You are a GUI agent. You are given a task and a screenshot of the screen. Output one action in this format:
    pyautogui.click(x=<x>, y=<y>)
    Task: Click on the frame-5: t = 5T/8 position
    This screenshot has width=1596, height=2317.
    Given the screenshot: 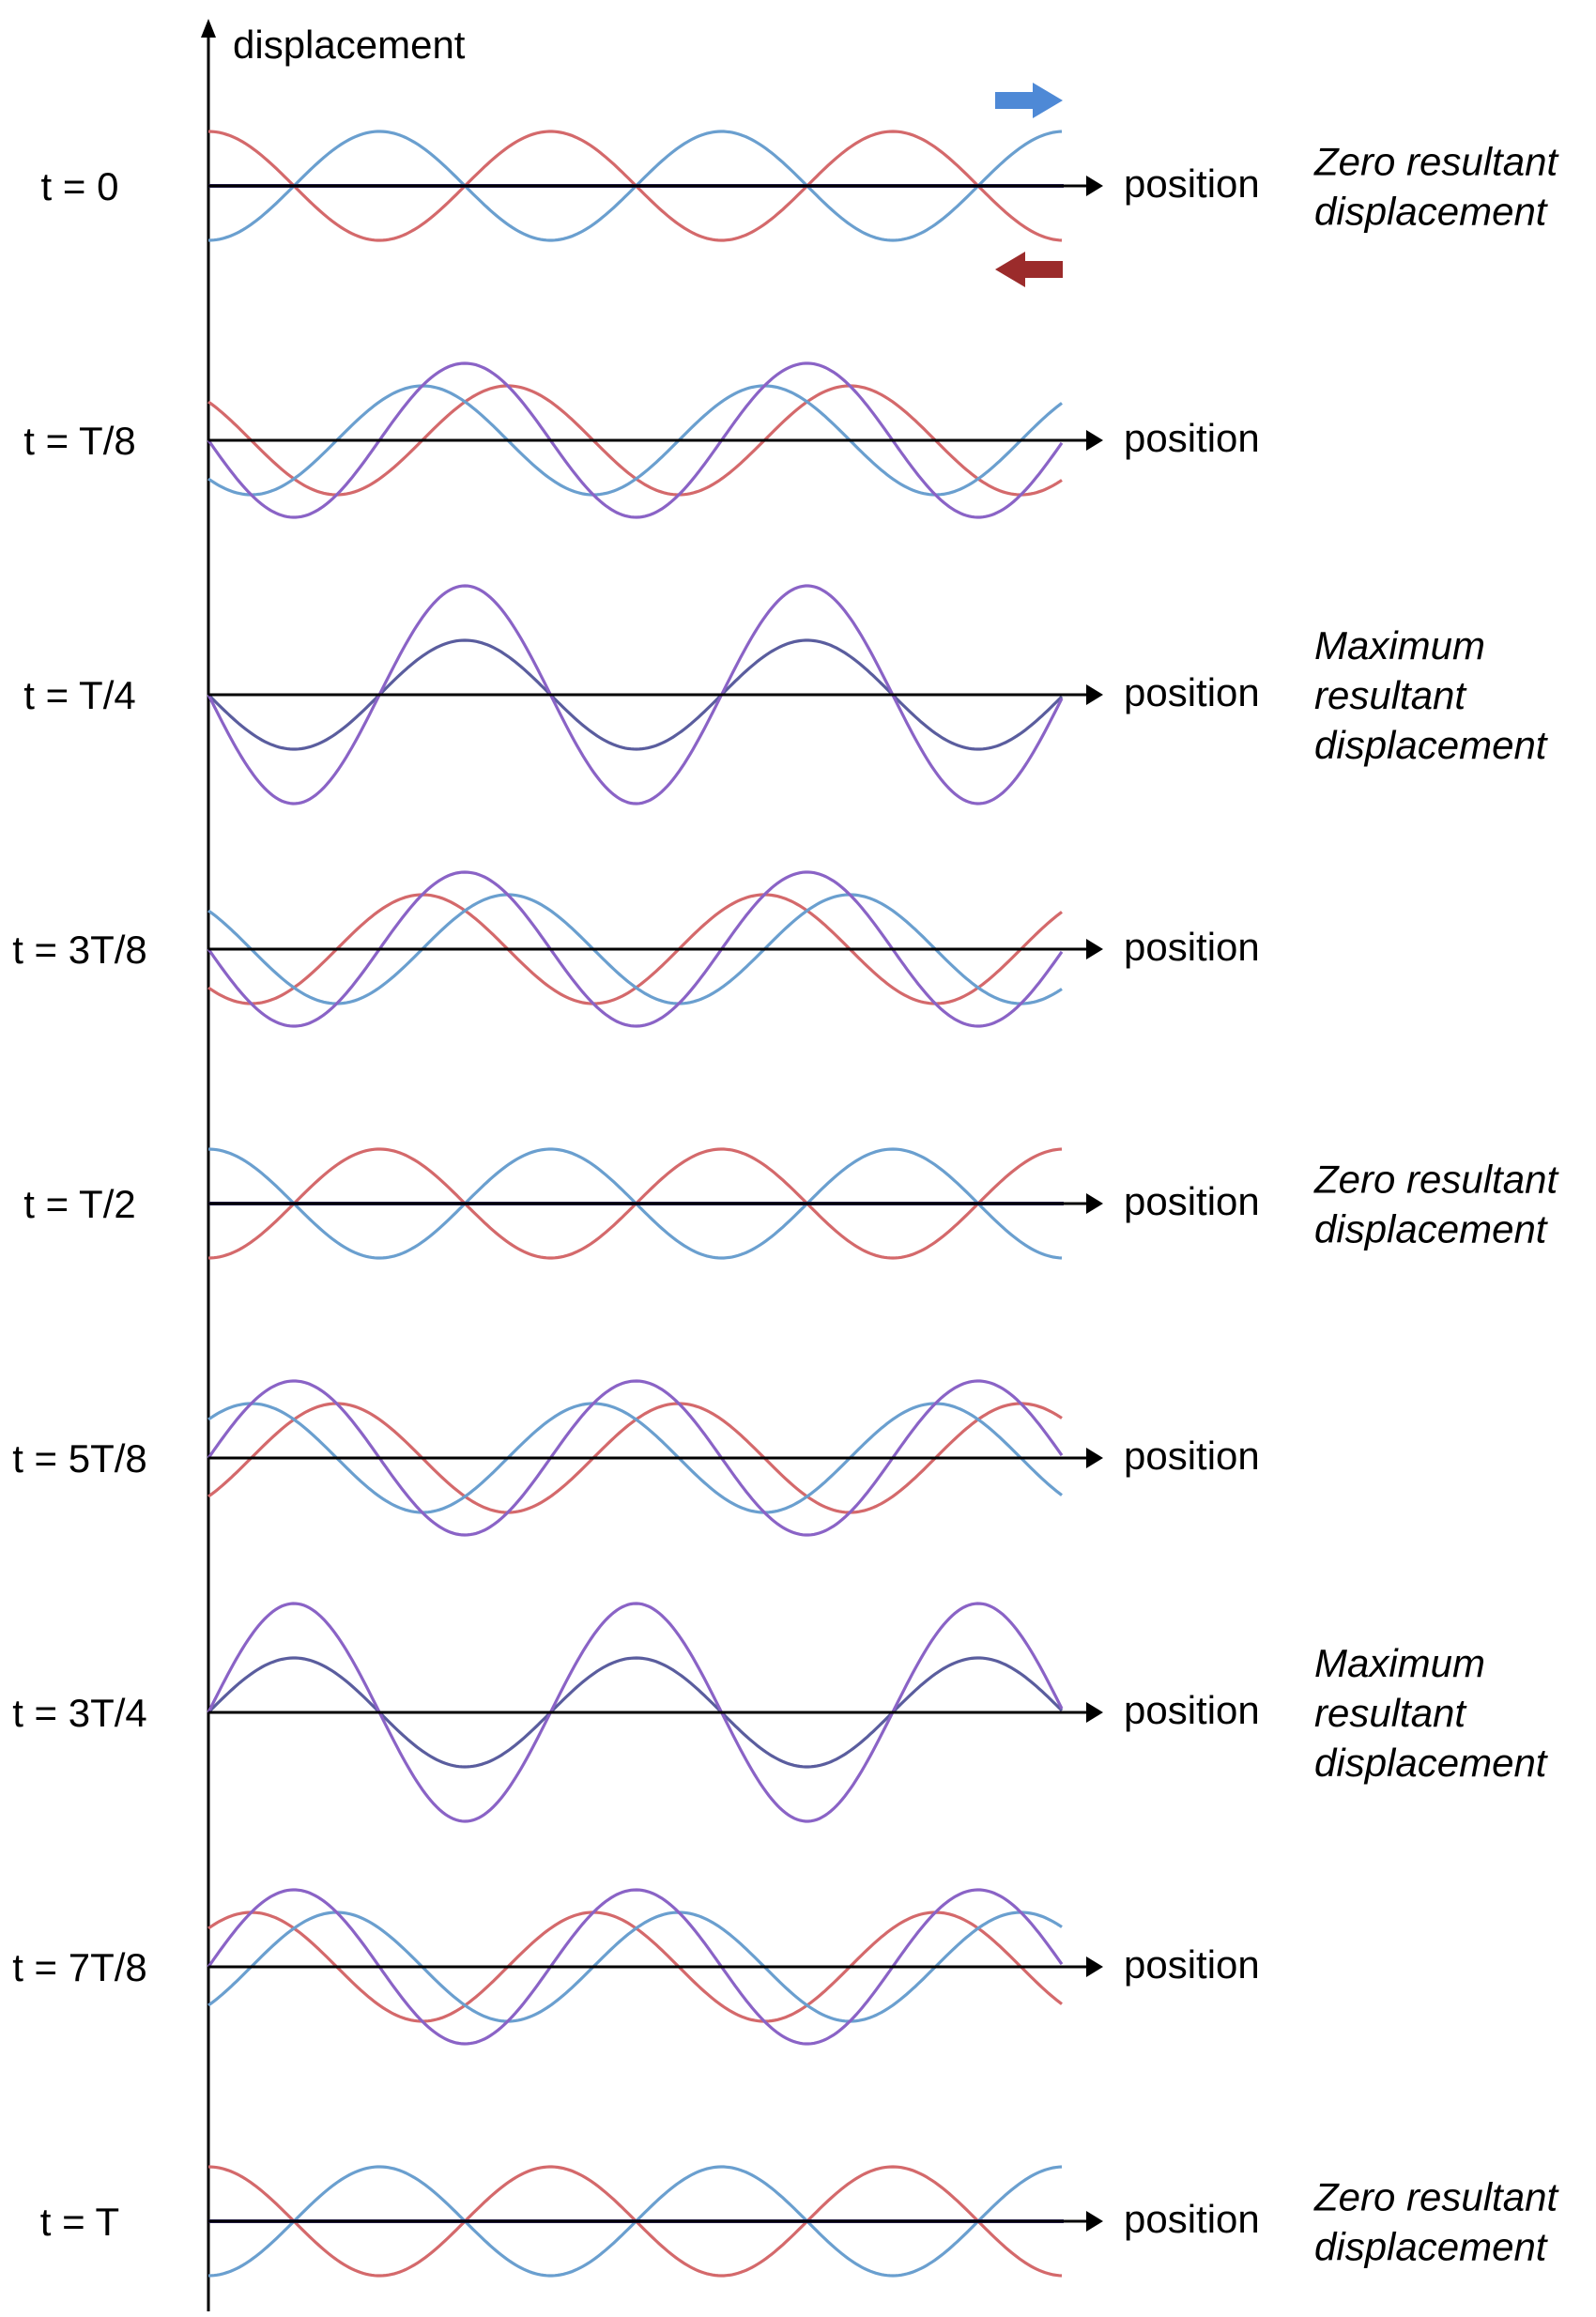 What is the action you would take?
    pyautogui.click(x=636, y=1458)
    